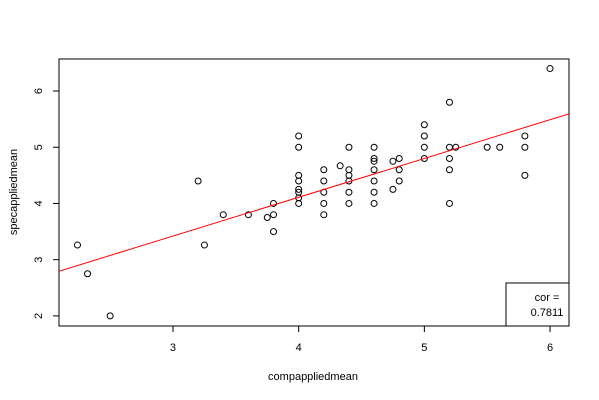  Describe the element at coordinates (313, 377) in the screenshot. I see `x-axis-label: compappliedmean` at that location.